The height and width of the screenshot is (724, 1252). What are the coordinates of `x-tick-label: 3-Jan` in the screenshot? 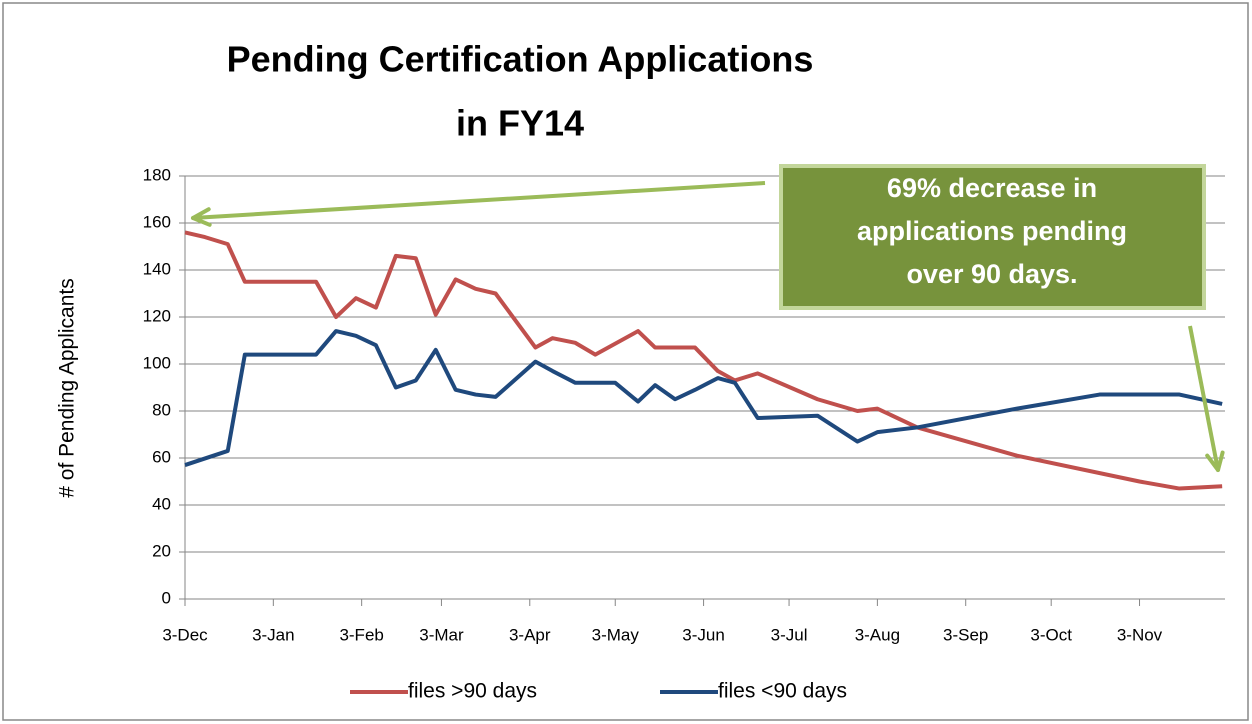 It's located at (273, 634).